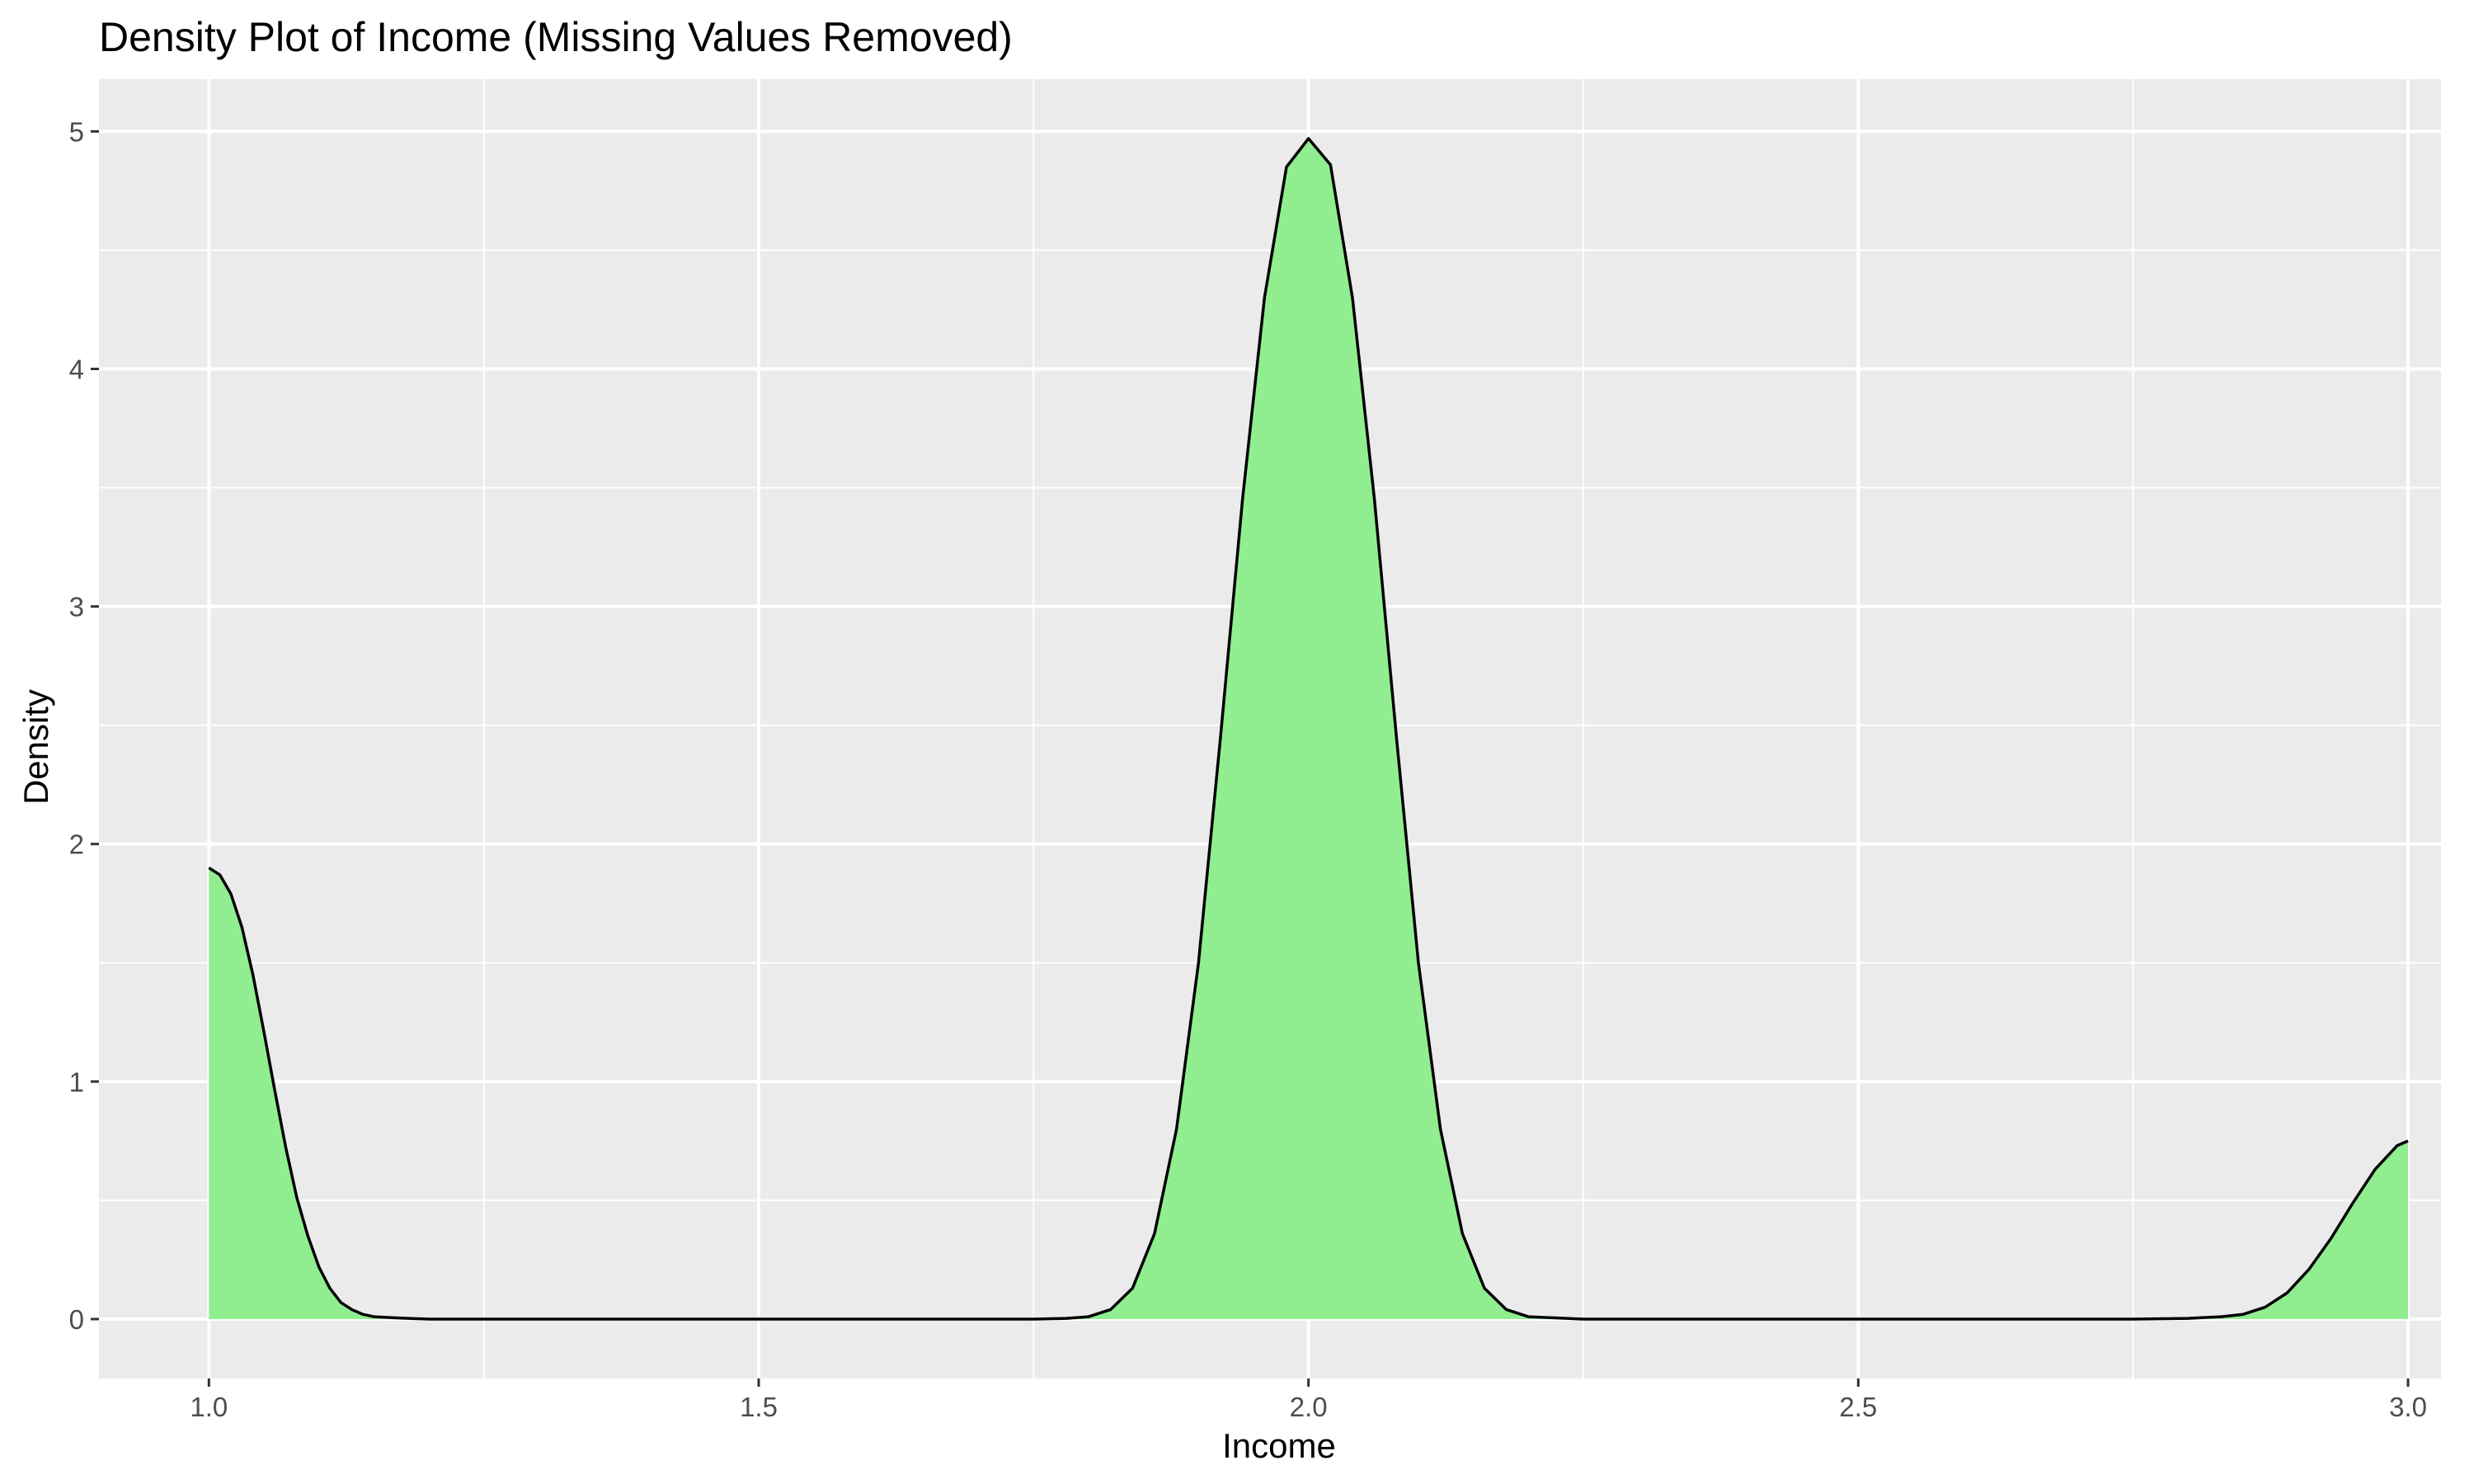  What do you see at coordinates (76, 1319) in the screenshot?
I see `y-tick-label: 0` at bounding box center [76, 1319].